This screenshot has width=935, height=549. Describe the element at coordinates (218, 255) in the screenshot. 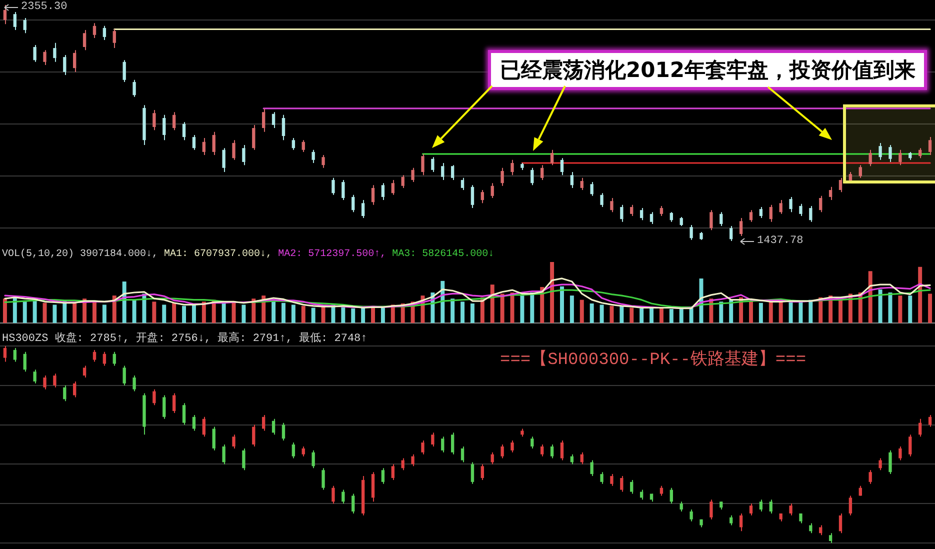

I see `text: MA1: 6707937.000↓,` at that location.